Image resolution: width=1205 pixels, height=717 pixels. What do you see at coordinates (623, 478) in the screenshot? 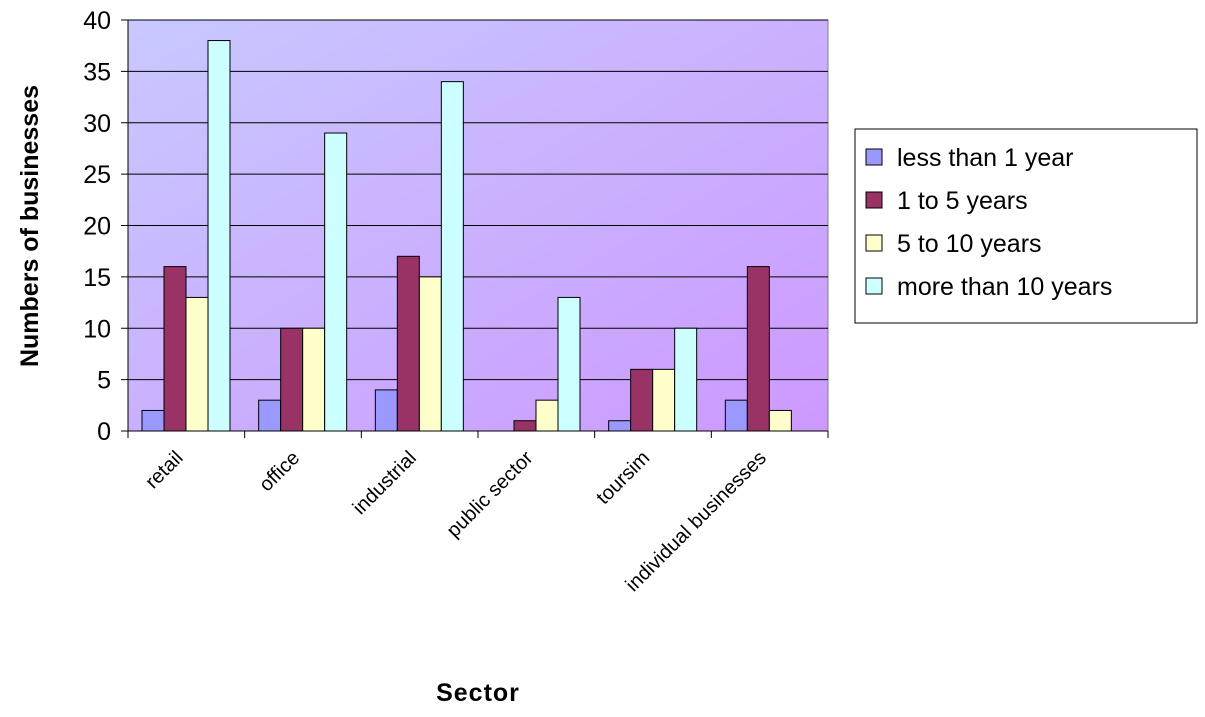
I see `x-category-label: toursim` at bounding box center [623, 478].